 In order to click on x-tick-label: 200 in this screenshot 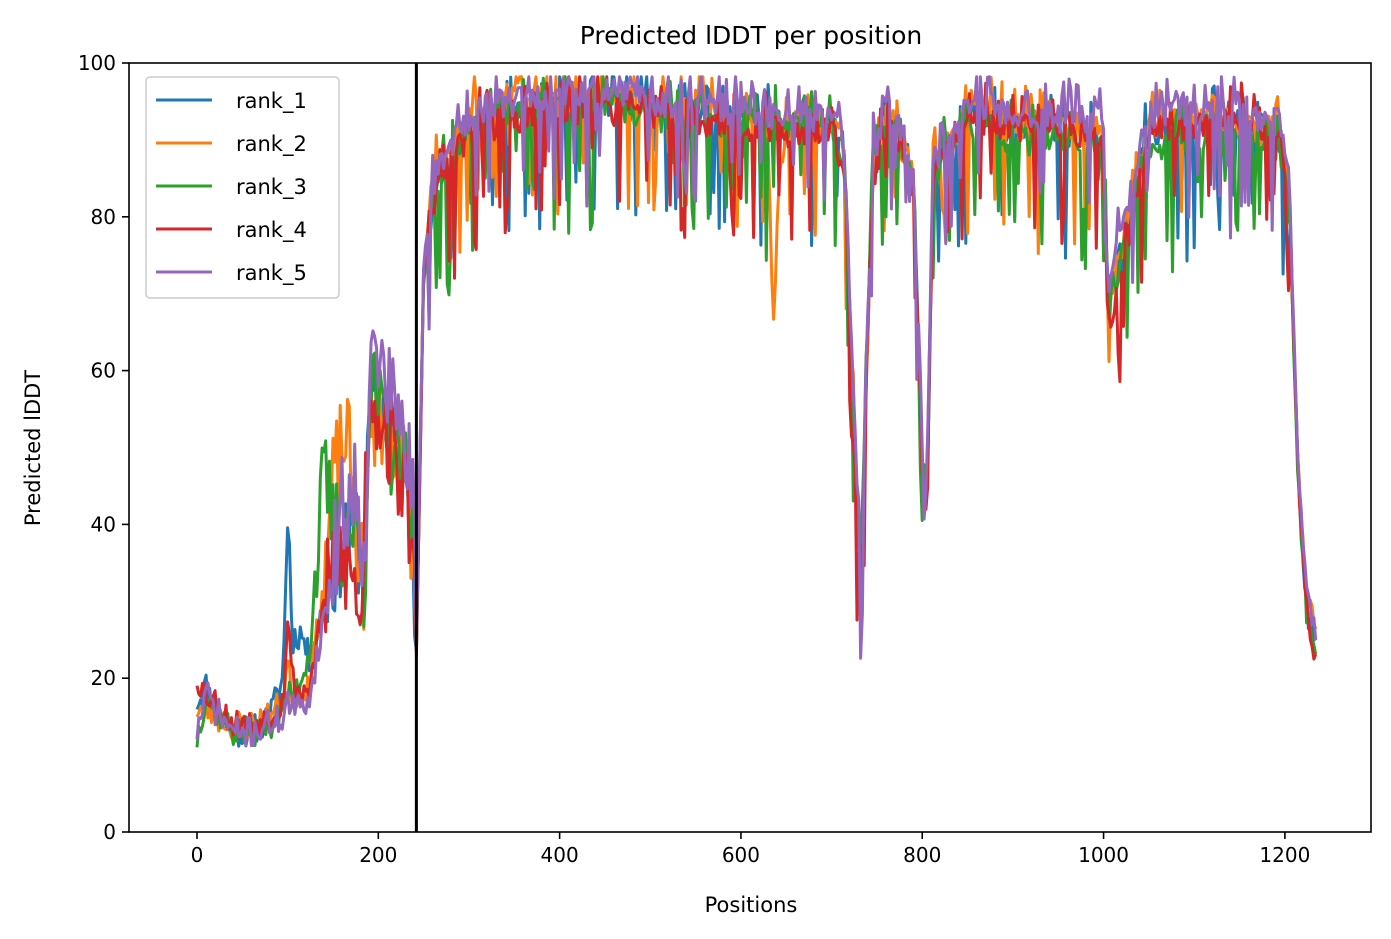, I will do `click(378, 855)`.